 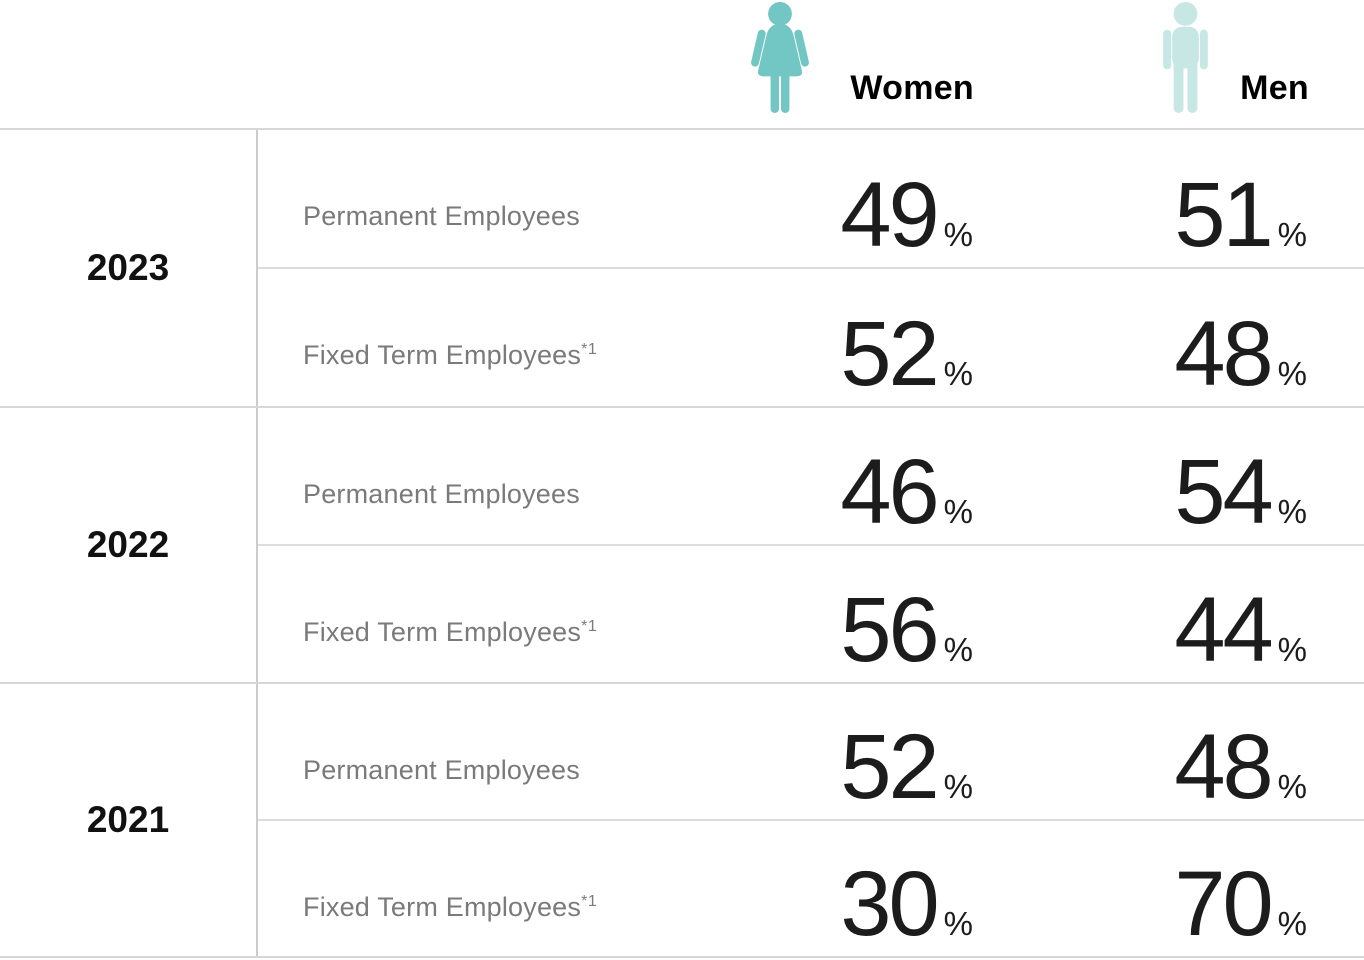 What do you see at coordinates (682, 65) in the screenshot?
I see `table-header: Women Men` at bounding box center [682, 65].